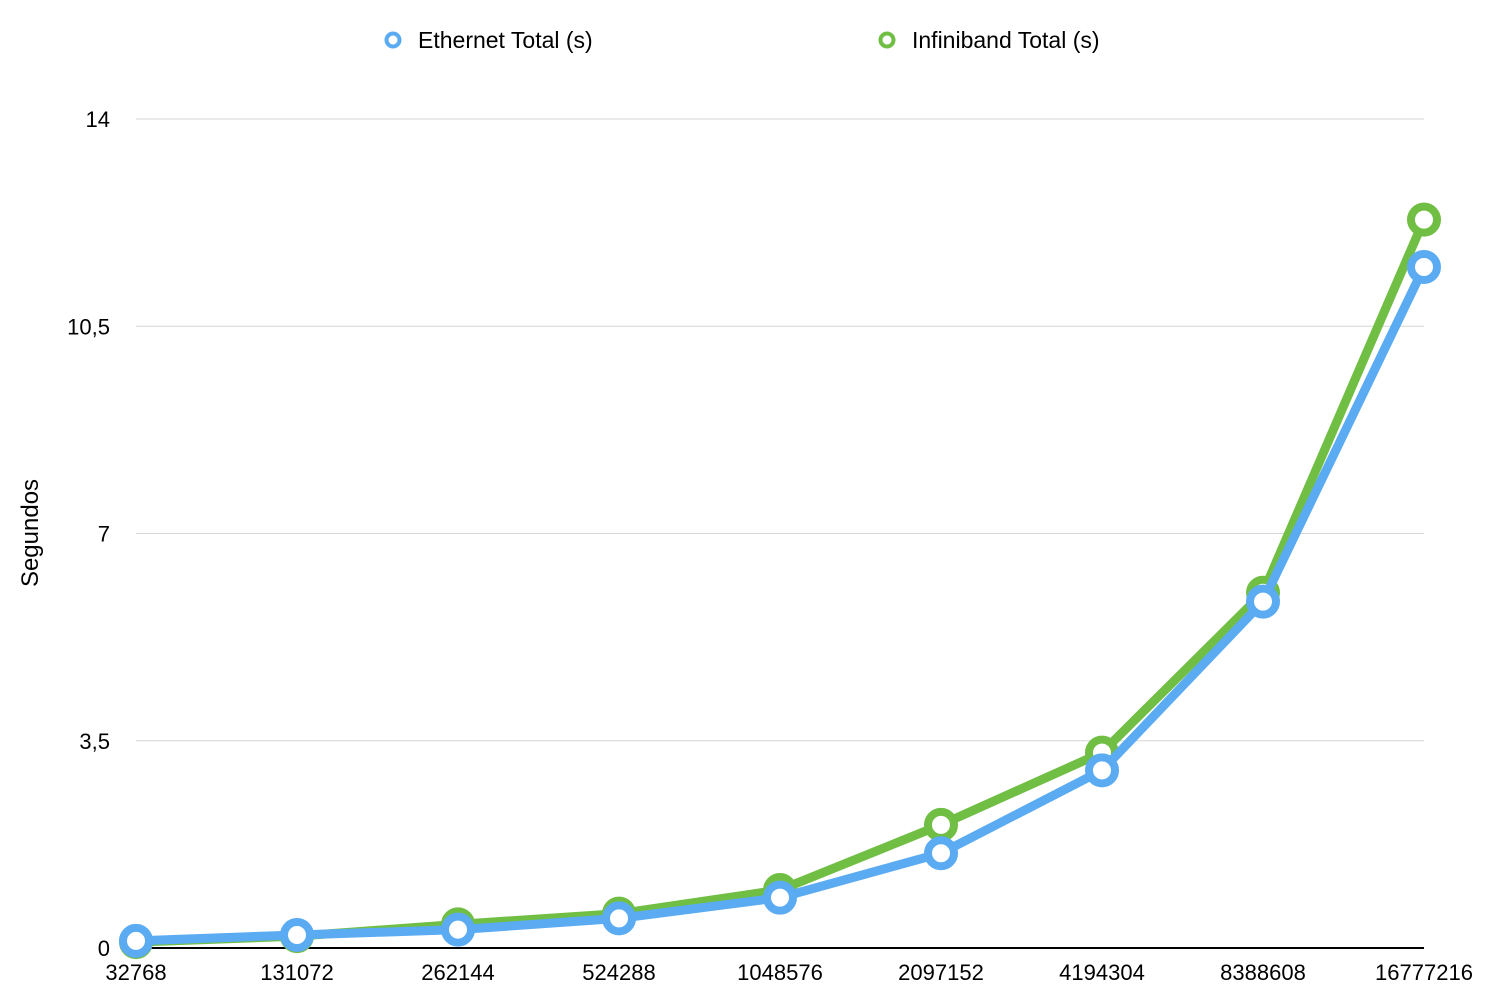 Image resolution: width=1504 pixels, height=994 pixels. I want to click on x-tick-label: 131072, so click(296, 972).